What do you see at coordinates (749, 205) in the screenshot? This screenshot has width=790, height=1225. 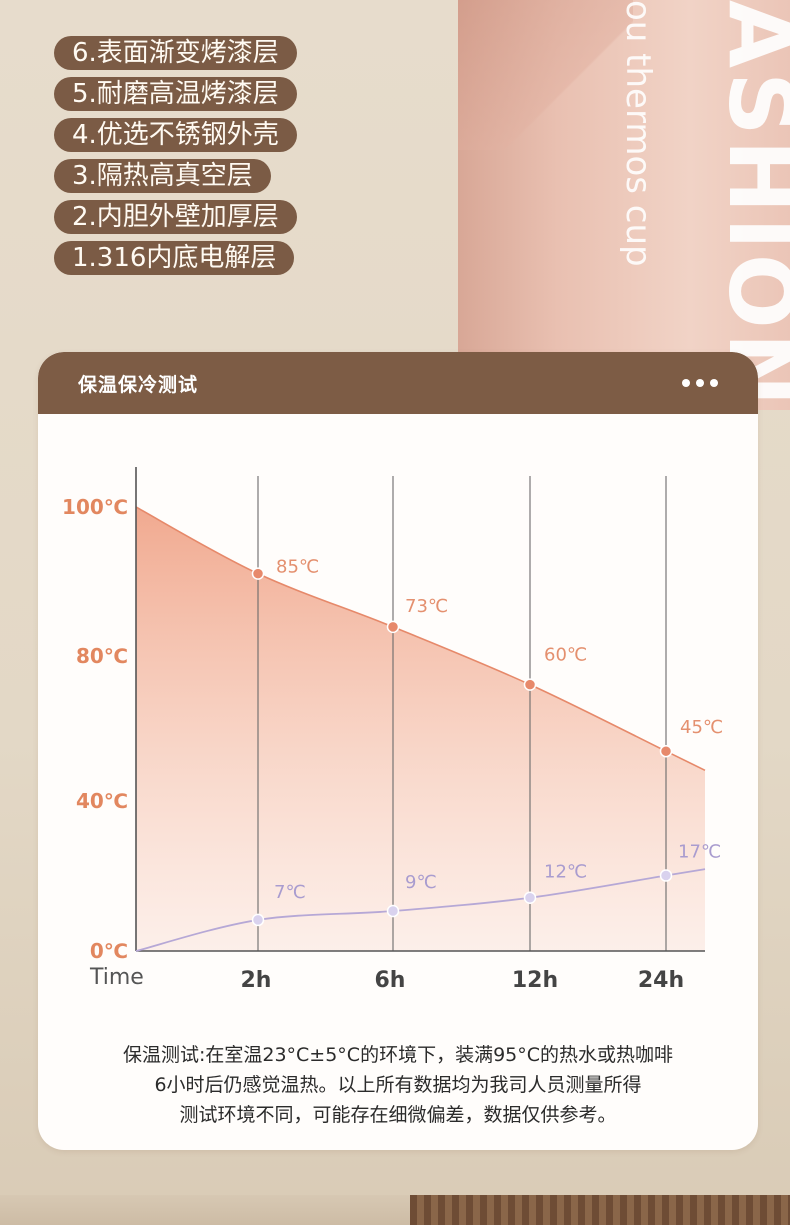 I see `brand-text: ASHION` at bounding box center [749, 205].